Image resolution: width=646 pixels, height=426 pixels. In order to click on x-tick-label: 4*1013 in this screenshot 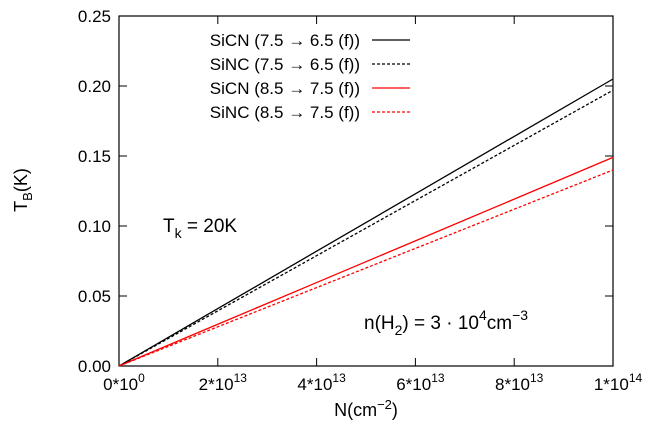, I will do `click(321, 382)`.